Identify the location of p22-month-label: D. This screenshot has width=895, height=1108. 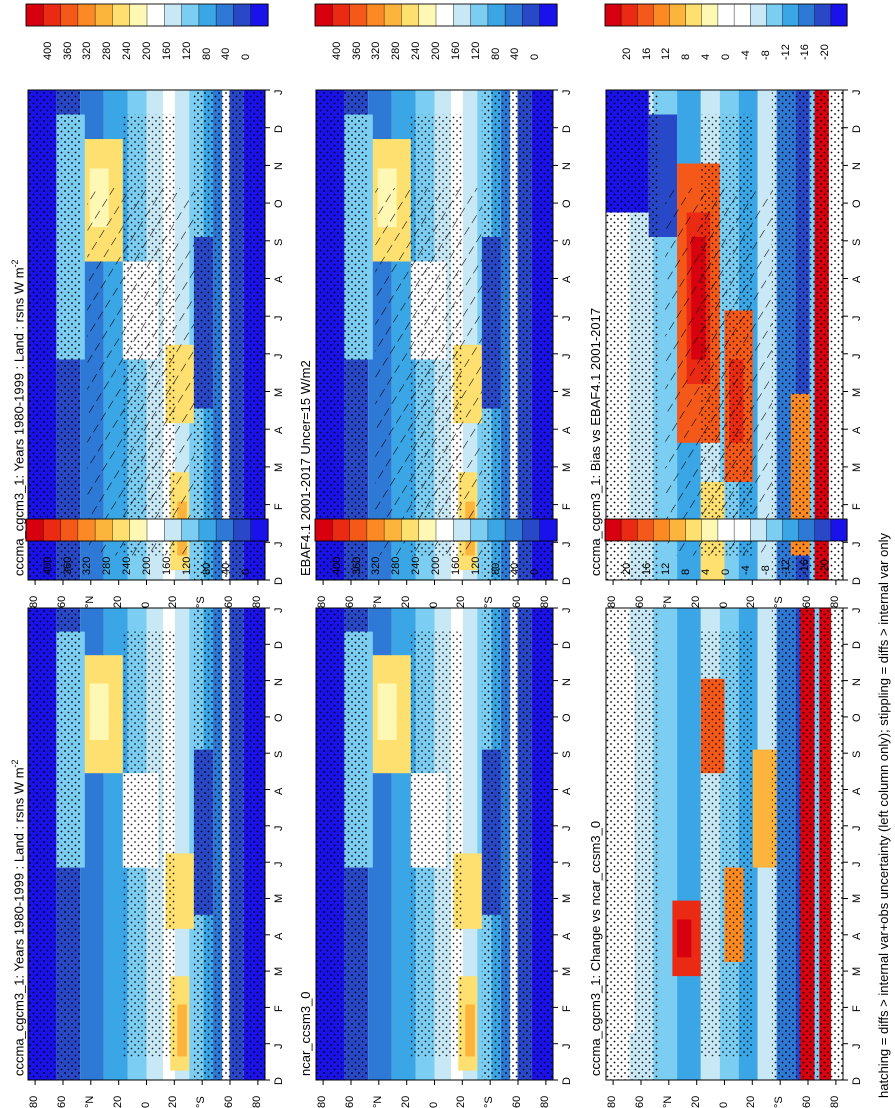
(567, 1081).